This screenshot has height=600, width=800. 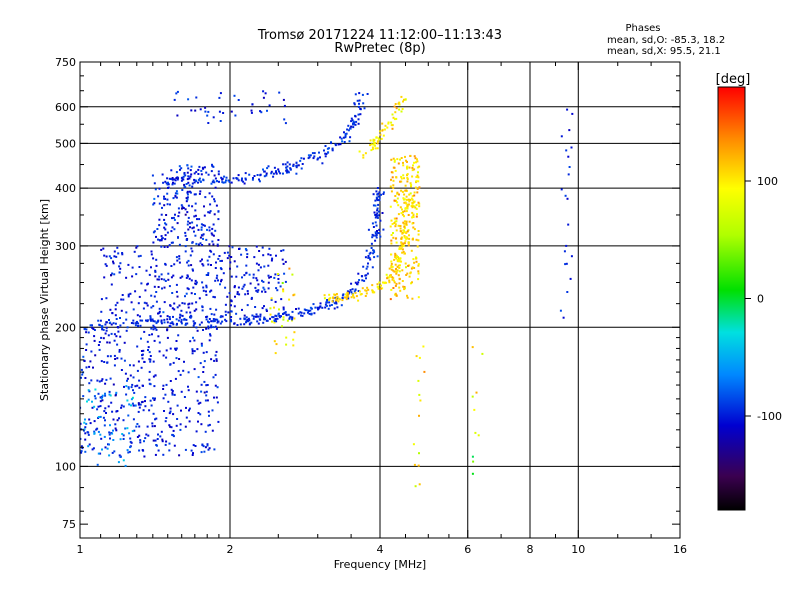 What do you see at coordinates (666, 40) in the screenshot?
I see `stats-o-mode: mean, sd,O: -85.3, 18.2` at bounding box center [666, 40].